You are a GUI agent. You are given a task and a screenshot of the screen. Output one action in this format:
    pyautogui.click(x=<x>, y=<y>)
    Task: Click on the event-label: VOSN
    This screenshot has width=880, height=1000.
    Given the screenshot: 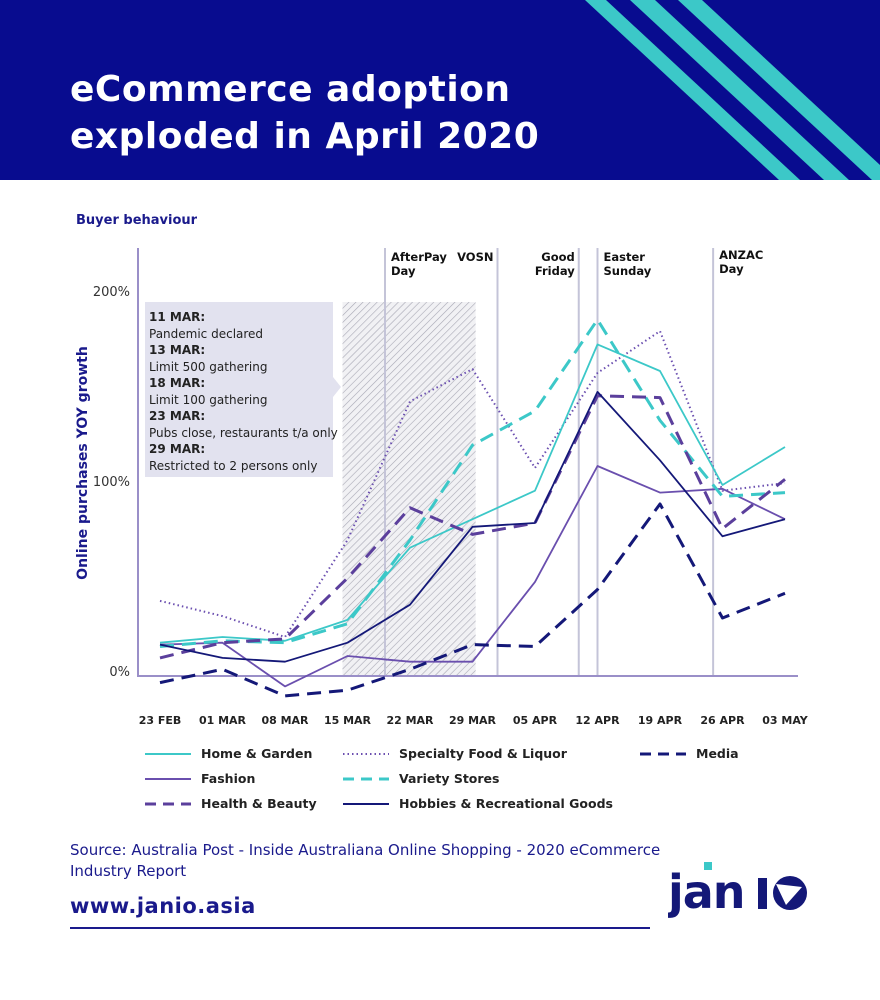 What is the action you would take?
    pyautogui.click(x=454, y=257)
    